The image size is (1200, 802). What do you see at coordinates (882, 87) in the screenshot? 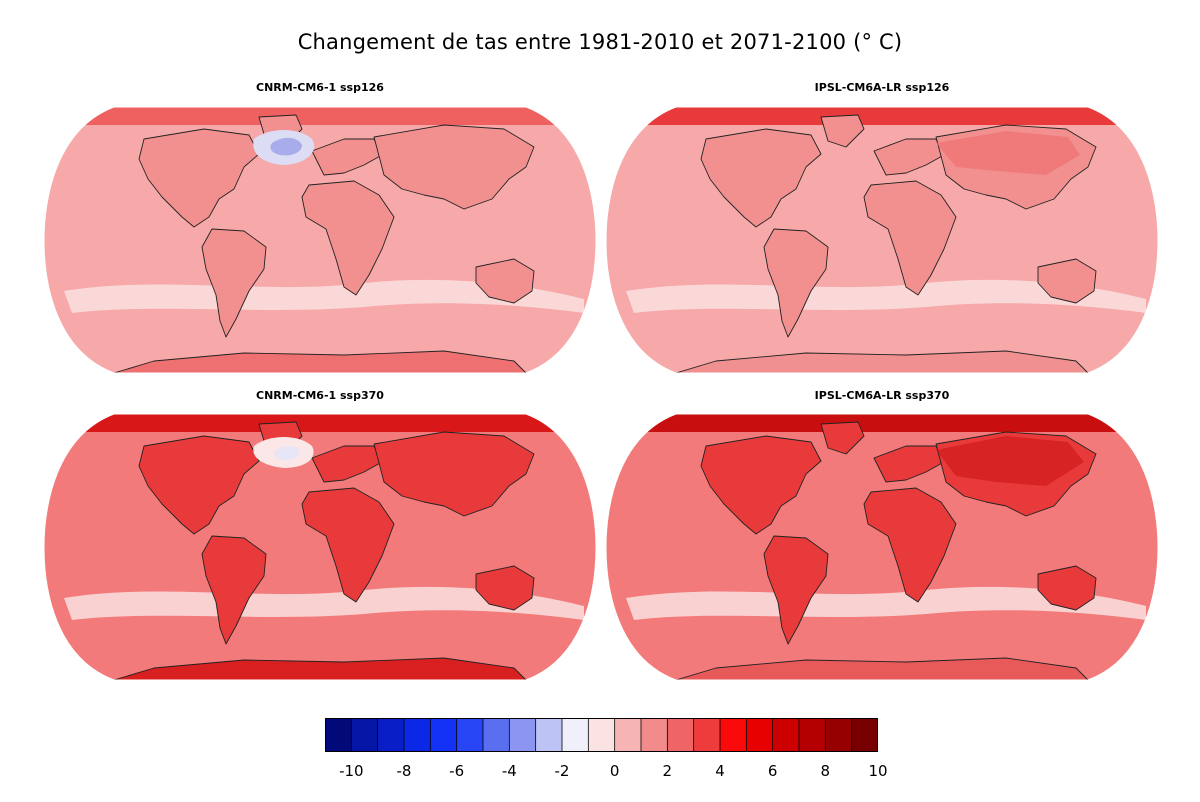
I see `panel-title-ipsl-ssp126: IPSL-CM6A-LR ssp126` at bounding box center [882, 87].